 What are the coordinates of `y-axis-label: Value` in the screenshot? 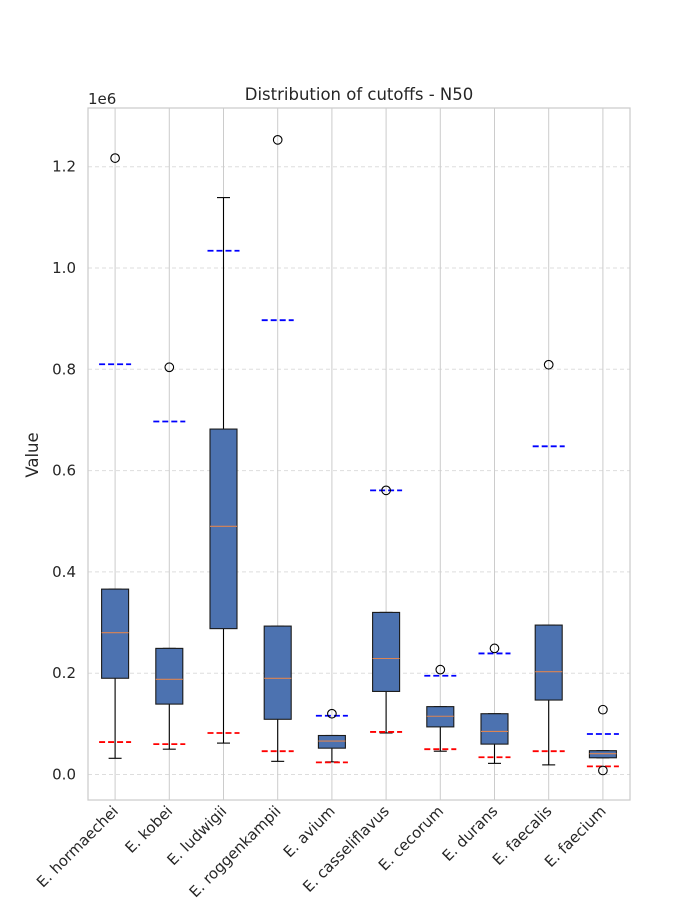 It's located at (32, 454).